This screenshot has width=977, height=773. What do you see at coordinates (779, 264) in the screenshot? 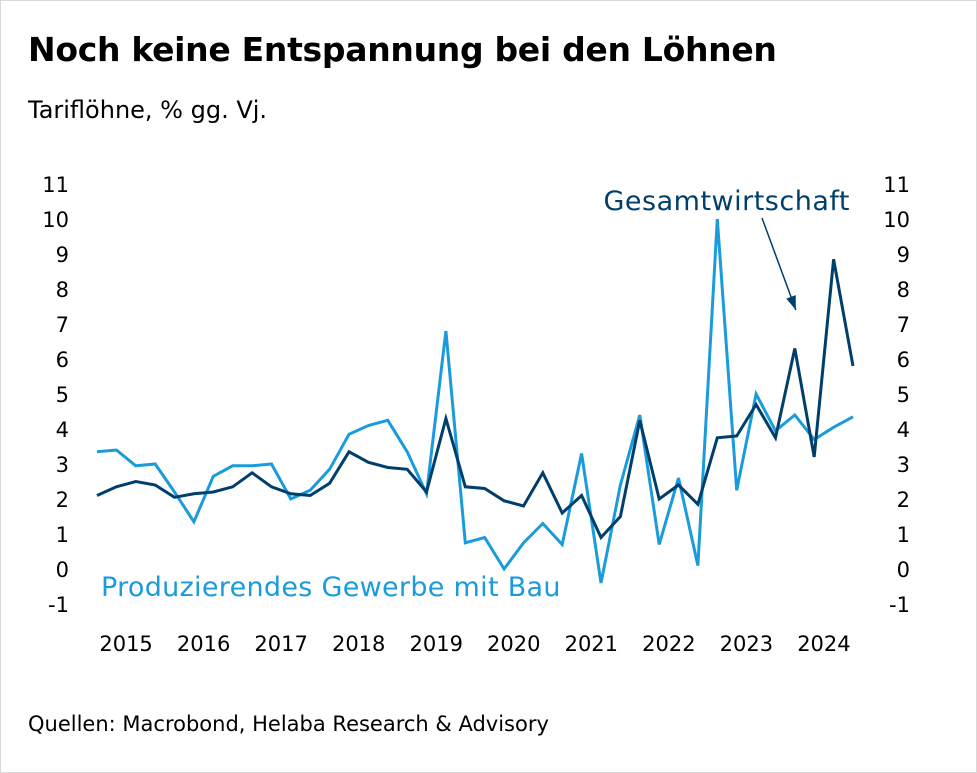
I see `annotation-arrow` at bounding box center [779, 264].